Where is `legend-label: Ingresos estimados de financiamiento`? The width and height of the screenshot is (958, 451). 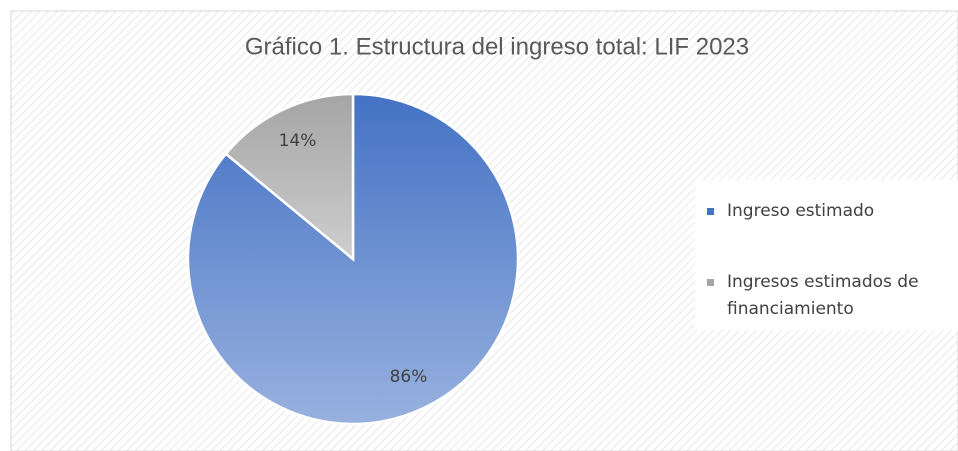 legend-label: Ingresos estimados de financiamiento is located at coordinates (823, 295).